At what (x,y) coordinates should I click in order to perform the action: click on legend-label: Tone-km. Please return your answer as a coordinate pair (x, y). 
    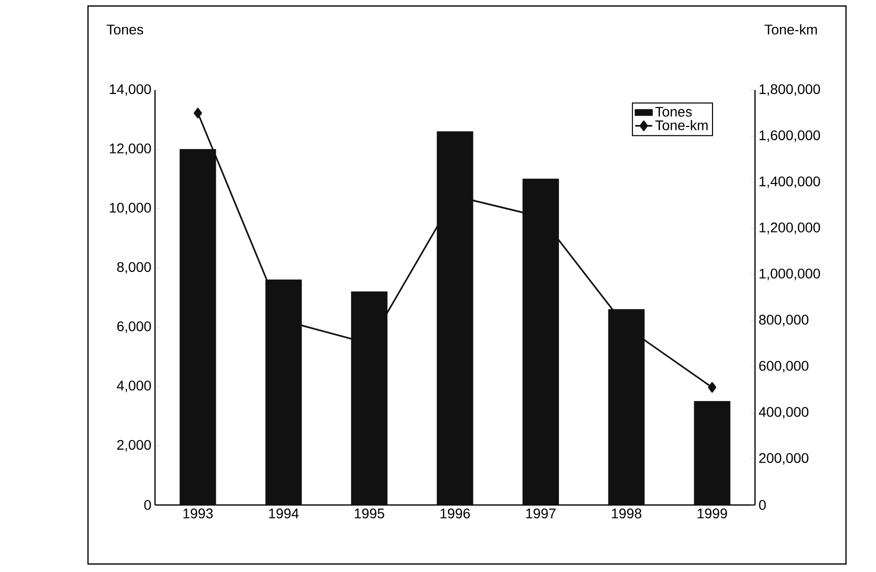
    Looking at the image, I should click on (681, 125).